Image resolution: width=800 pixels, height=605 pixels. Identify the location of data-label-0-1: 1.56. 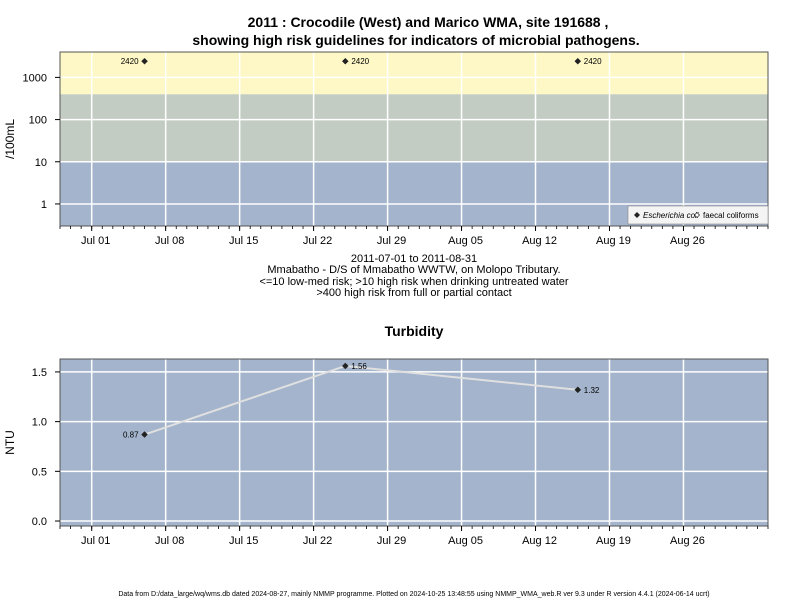
(359, 366).